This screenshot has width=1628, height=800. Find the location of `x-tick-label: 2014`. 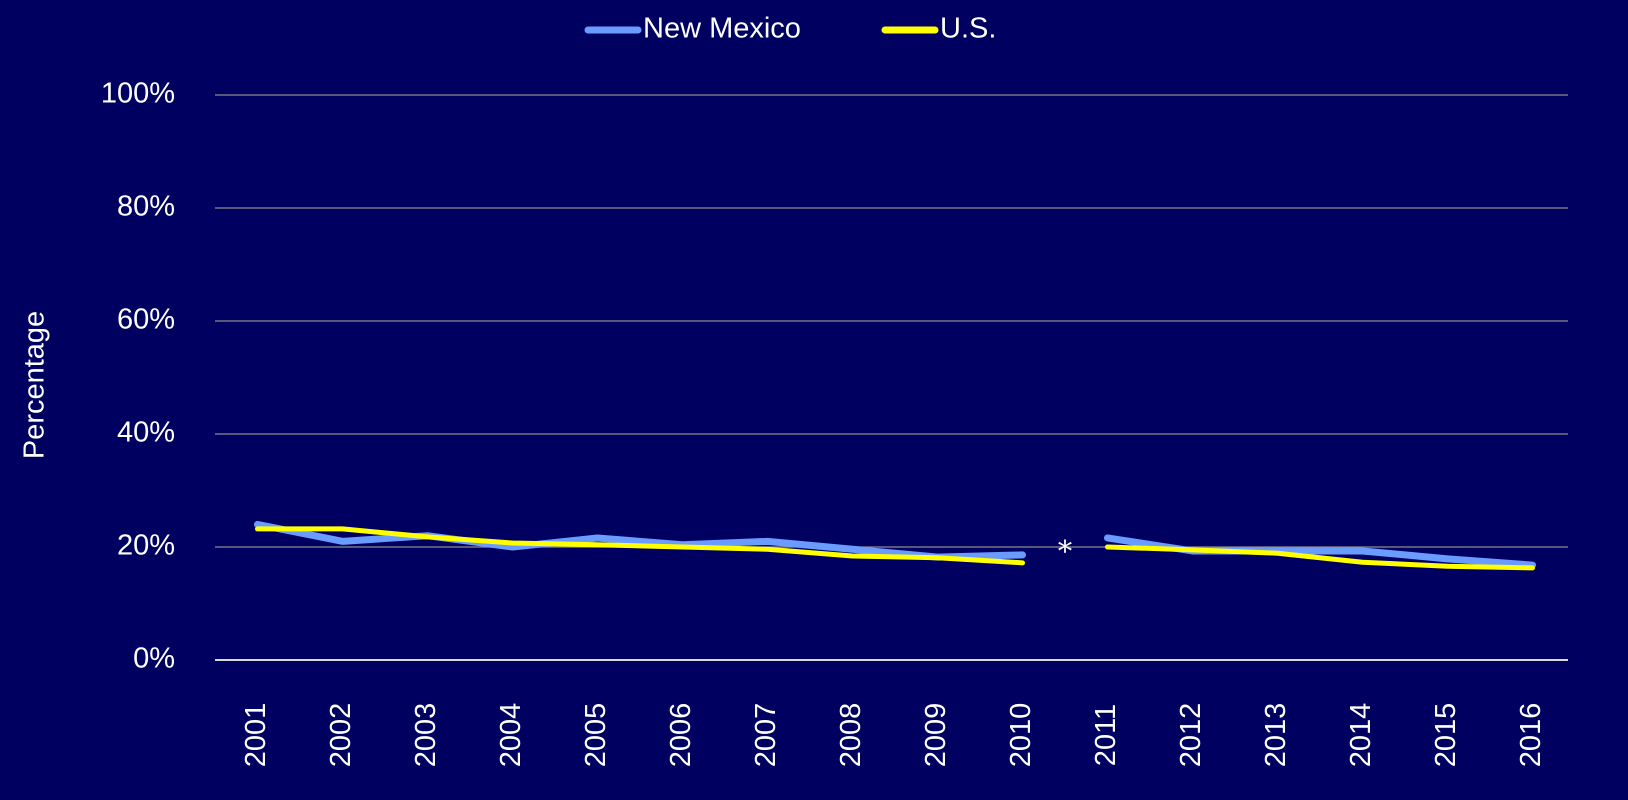

x-tick-label: 2014 is located at coordinates (1361, 735).